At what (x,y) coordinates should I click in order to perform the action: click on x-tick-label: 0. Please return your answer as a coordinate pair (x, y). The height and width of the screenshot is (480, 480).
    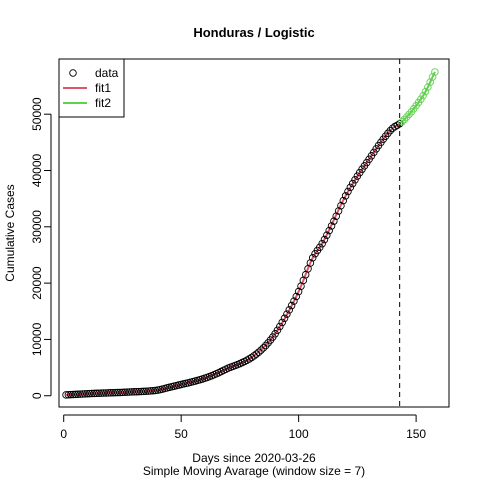
    Looking at the image, I should click on (63, 434).